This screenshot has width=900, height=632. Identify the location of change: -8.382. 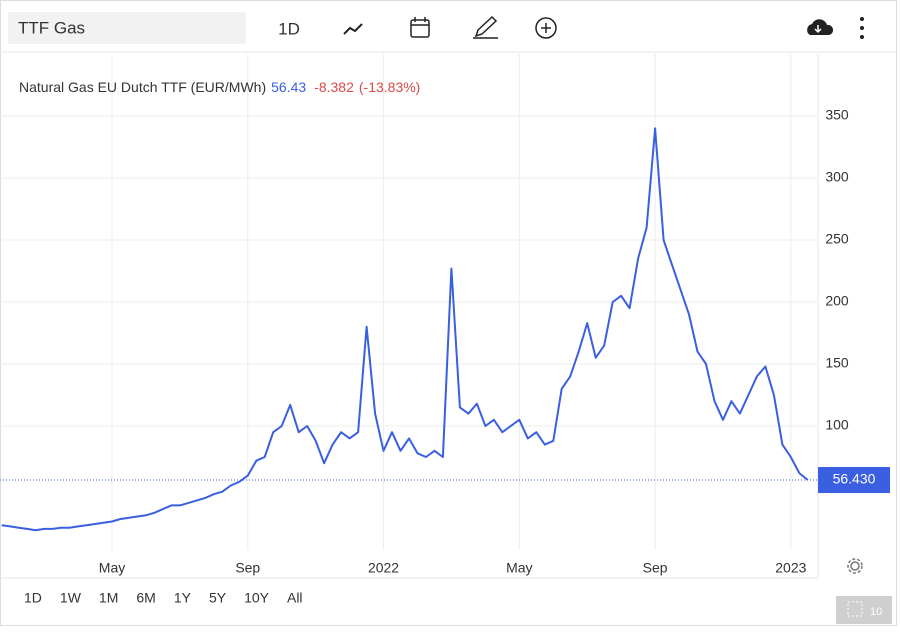
(334, 87).